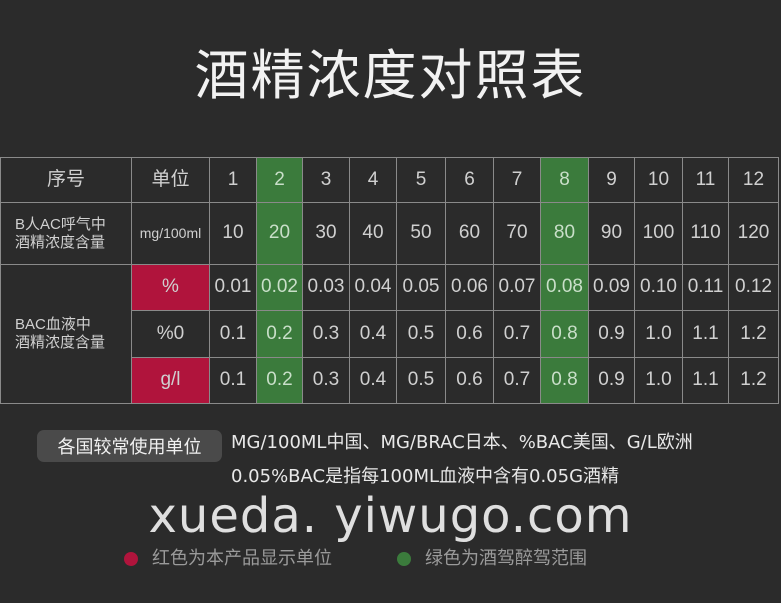  I want to click on header-column-text: 12, so click(753, 179).